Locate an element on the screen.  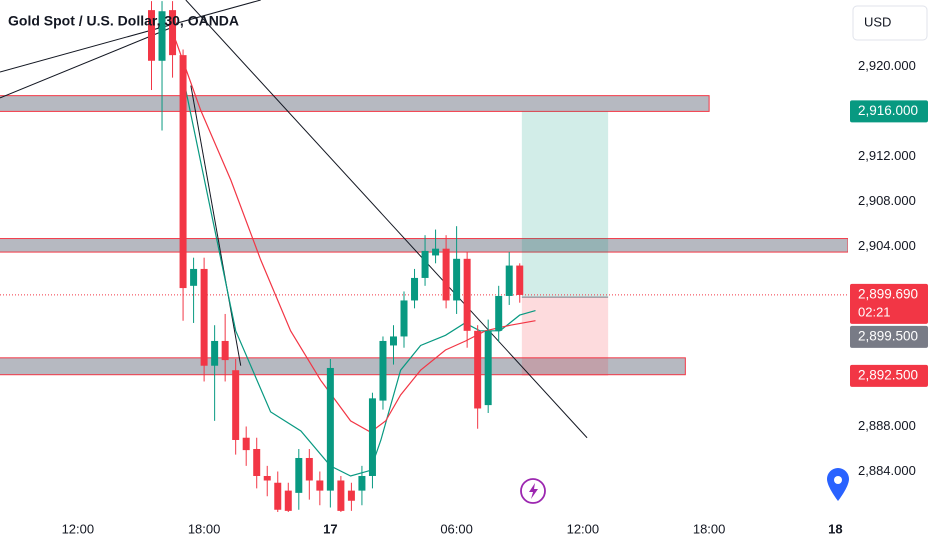
price-tag-label: 2,892.500 is located at coordinates (888, 374).